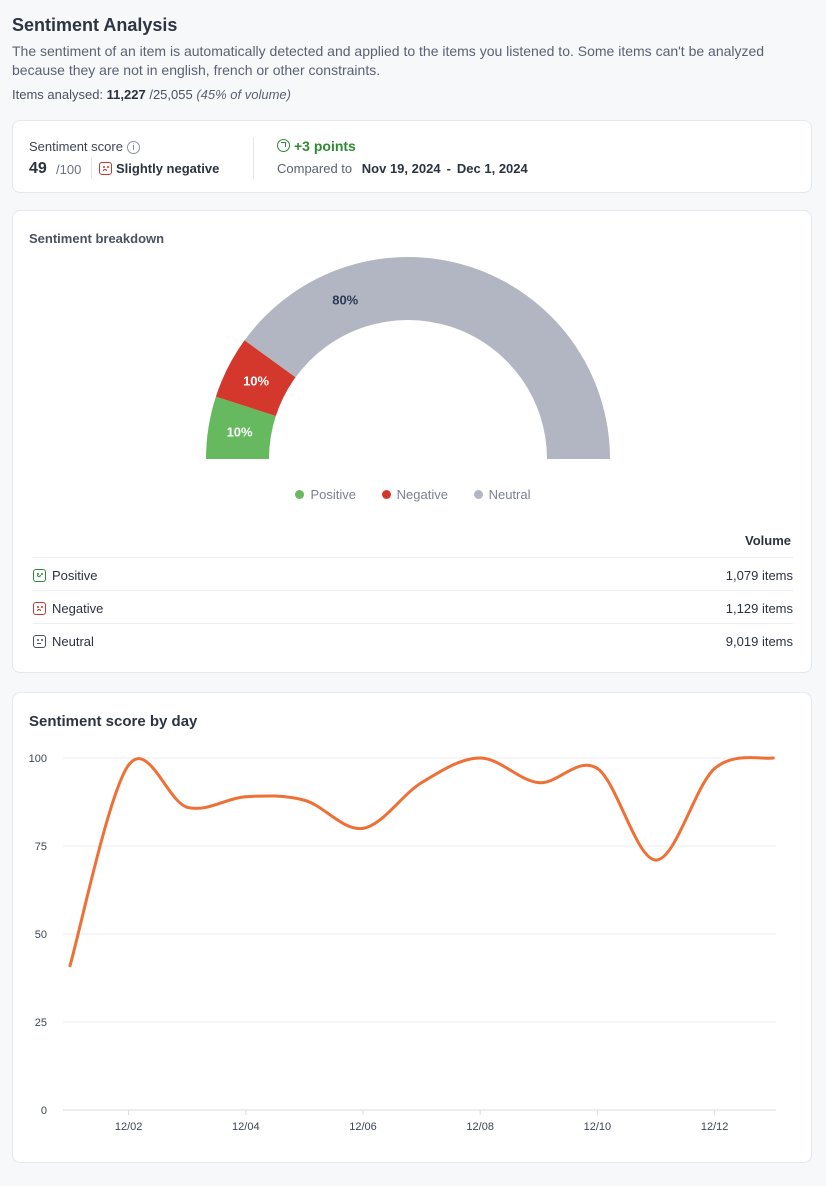 Image resolution: width=826 pixels, height=1186 pixels. Describe the element at coordinates (759, 575) in the screenshot. I see `row-value: 1,079 items` at that location.